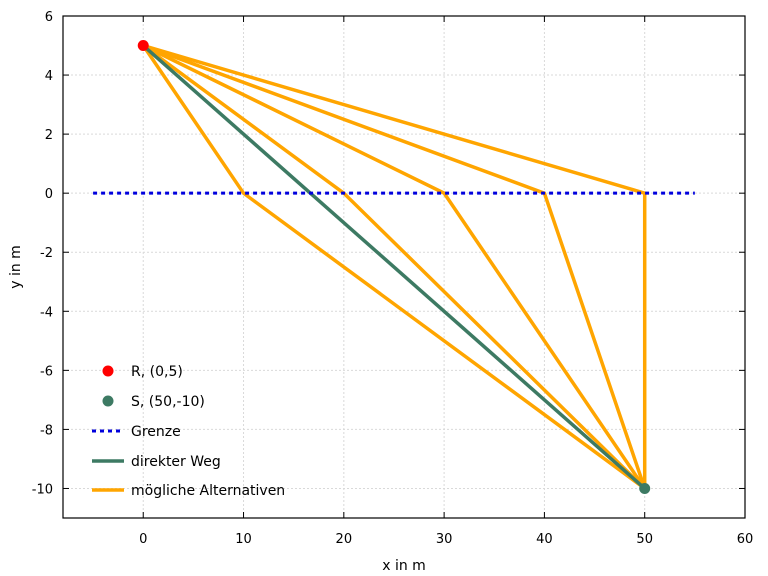 The height and width of the screenshot is (576, 768). I want to click on x-tick-label: 60, so click(745, 539).